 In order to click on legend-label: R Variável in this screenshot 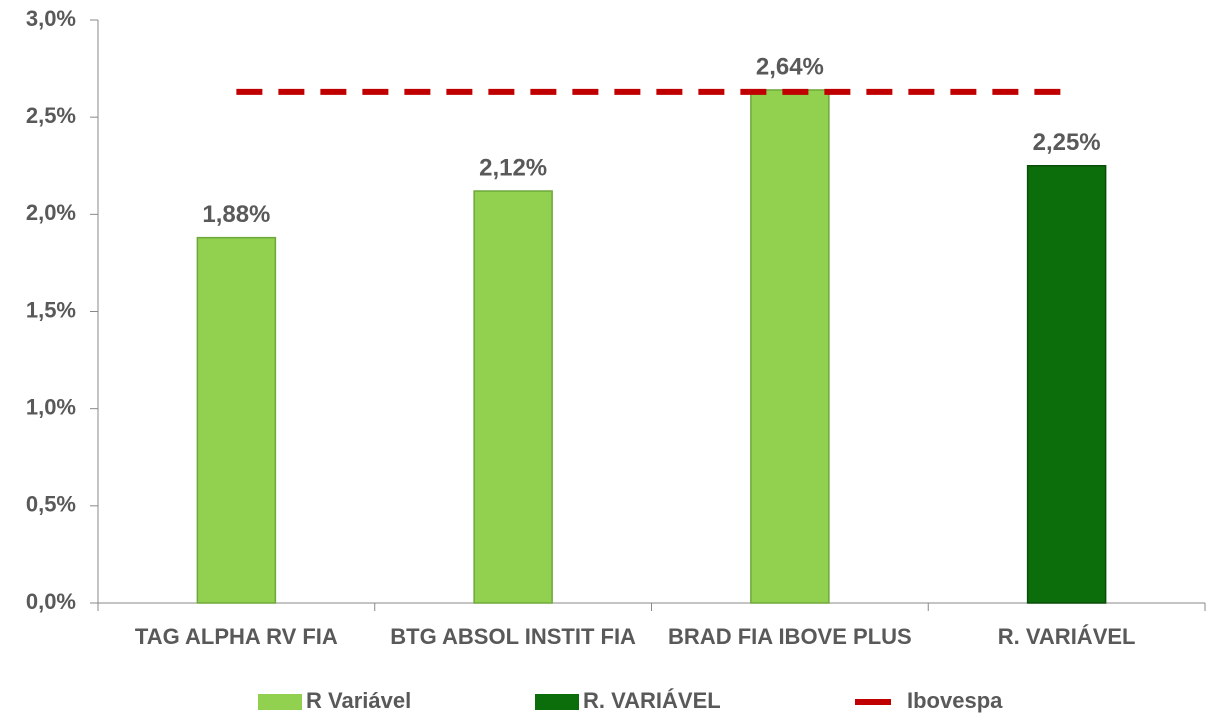, I will do `click(358, 700)`.